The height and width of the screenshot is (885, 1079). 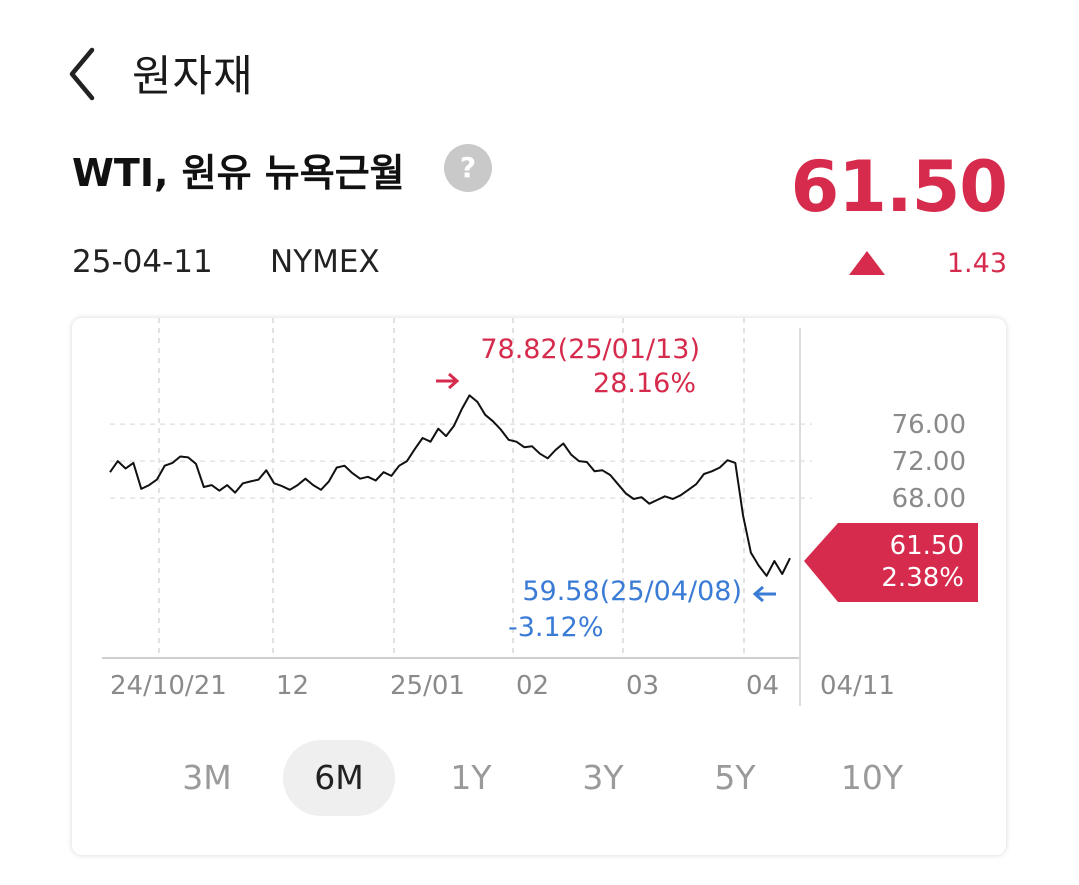 What do you see at coordinates (168, 686) in the screenshot?
I see `x-tick-label: 24/10/21` at bounding box center [168, 686].